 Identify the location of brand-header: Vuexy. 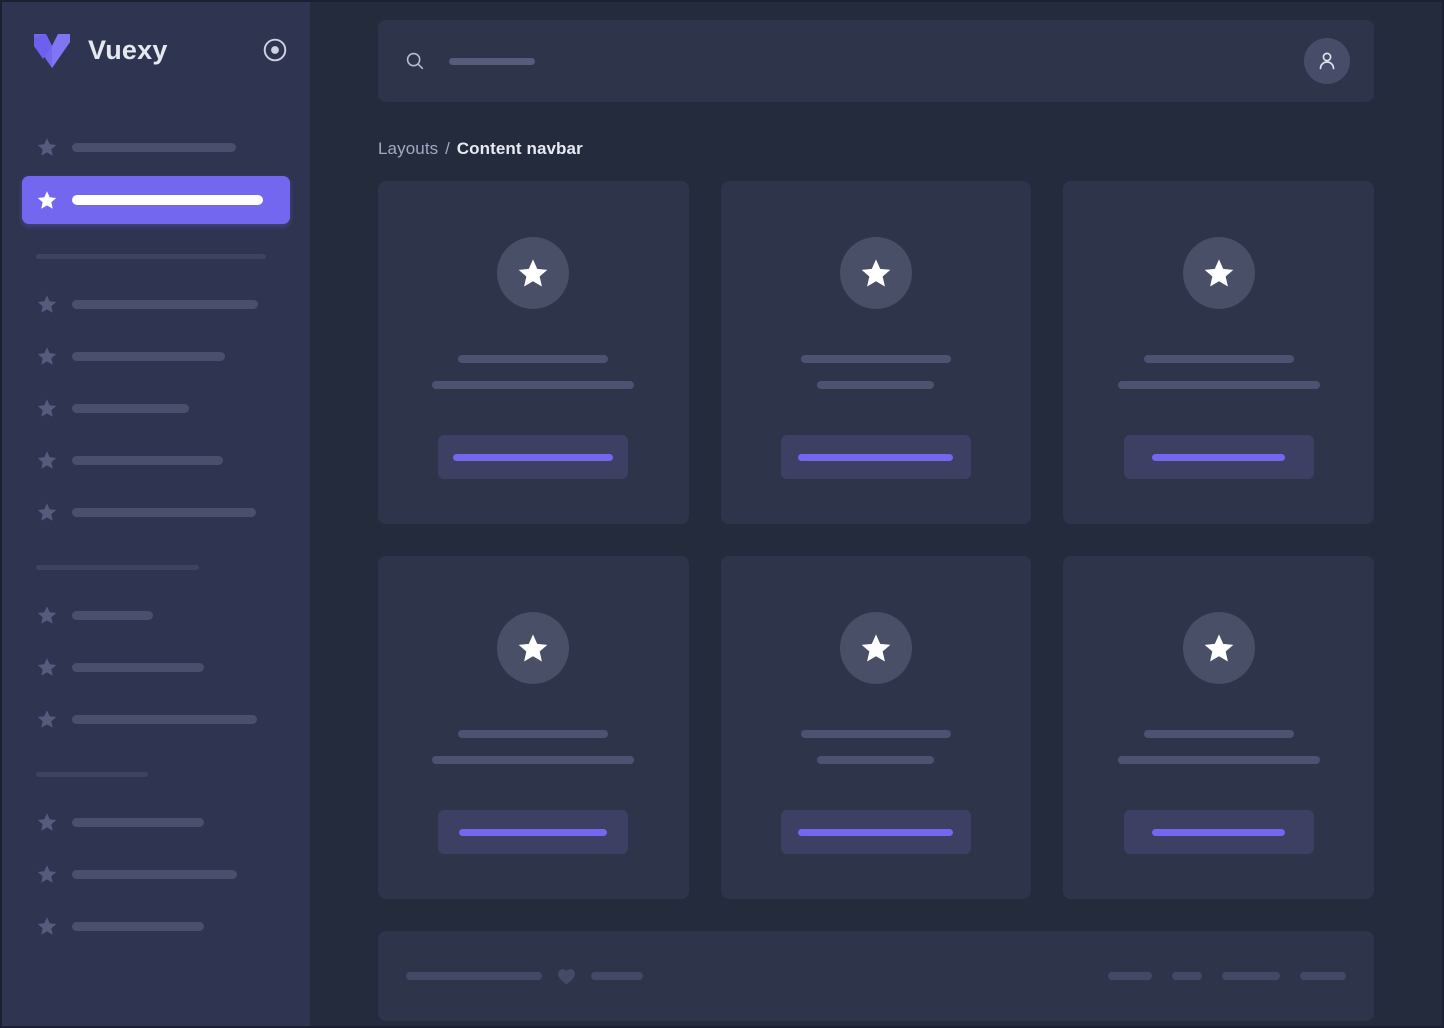
(156, 50).